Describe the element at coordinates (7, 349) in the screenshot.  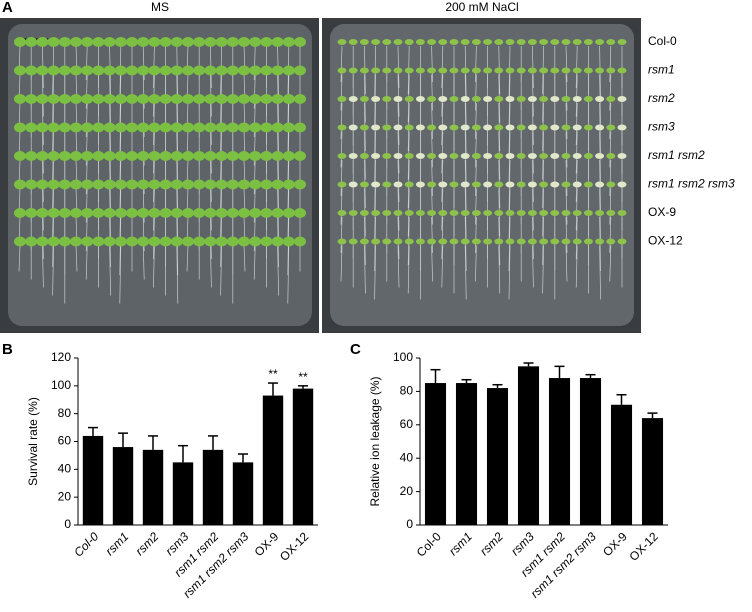
I see `panel-label: B` at that location.